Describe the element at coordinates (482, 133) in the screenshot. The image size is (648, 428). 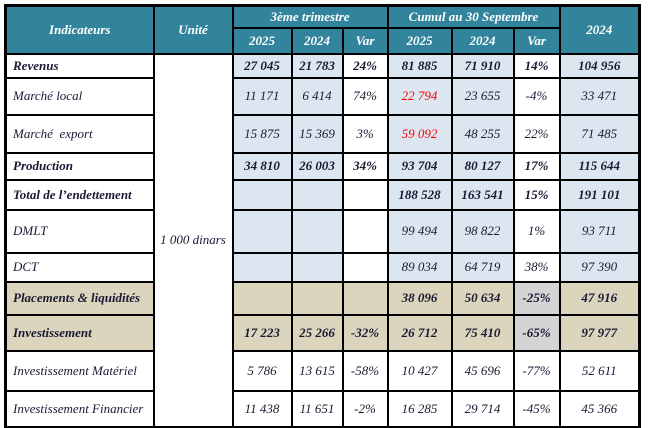
I see `value-cell: 48 255` at that location.